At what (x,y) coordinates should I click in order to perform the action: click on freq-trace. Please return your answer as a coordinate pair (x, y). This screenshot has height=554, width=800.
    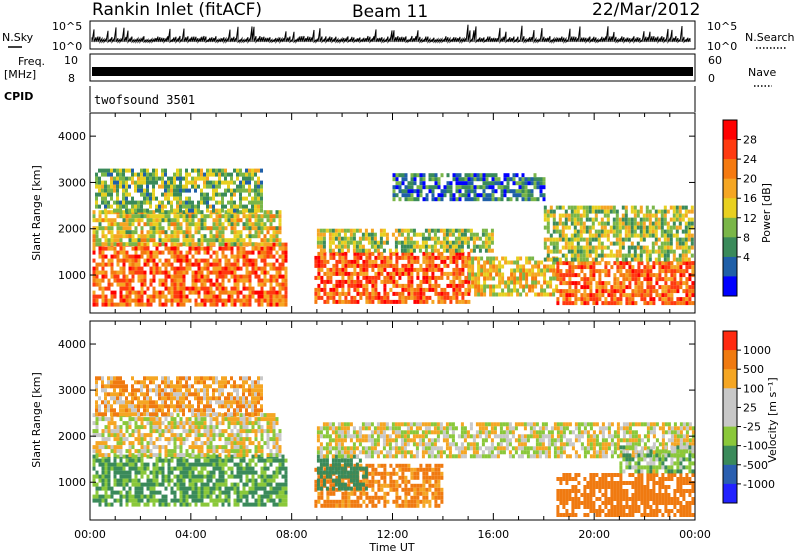
    Looking at the image, I should click on (392, 71).